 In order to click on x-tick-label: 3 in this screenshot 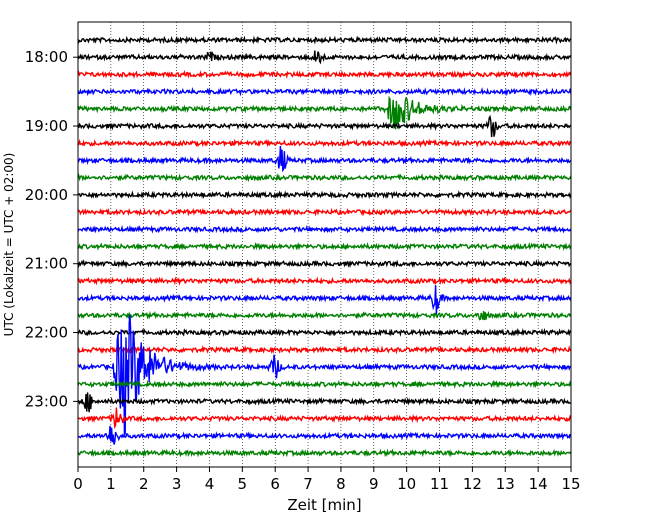, I will do `click(177, 484)`.